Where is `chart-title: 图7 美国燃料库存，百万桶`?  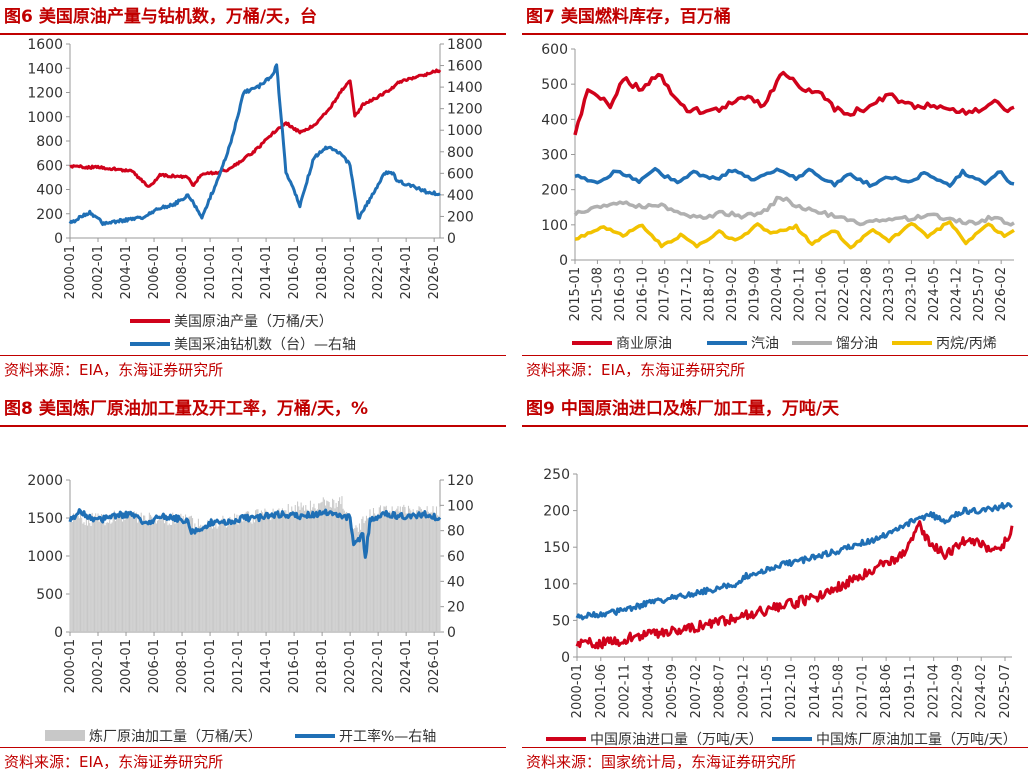
chart-title: 图7 美国燃料库存，百万桶 is located at coordinates (628, 17).